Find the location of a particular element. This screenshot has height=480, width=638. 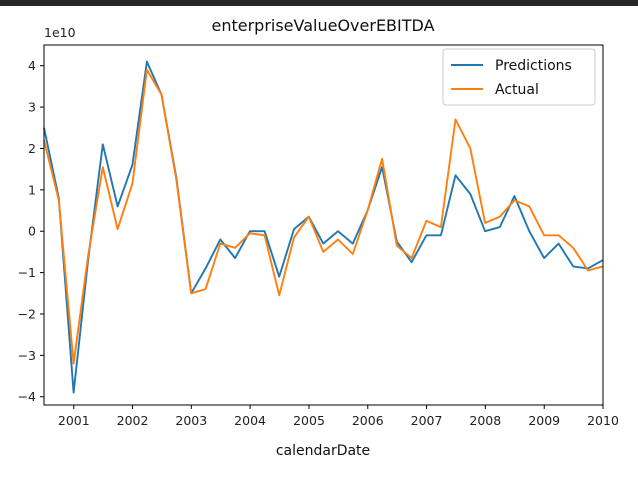

x-tick-label: 2003 is located at coordinates (191, 420).